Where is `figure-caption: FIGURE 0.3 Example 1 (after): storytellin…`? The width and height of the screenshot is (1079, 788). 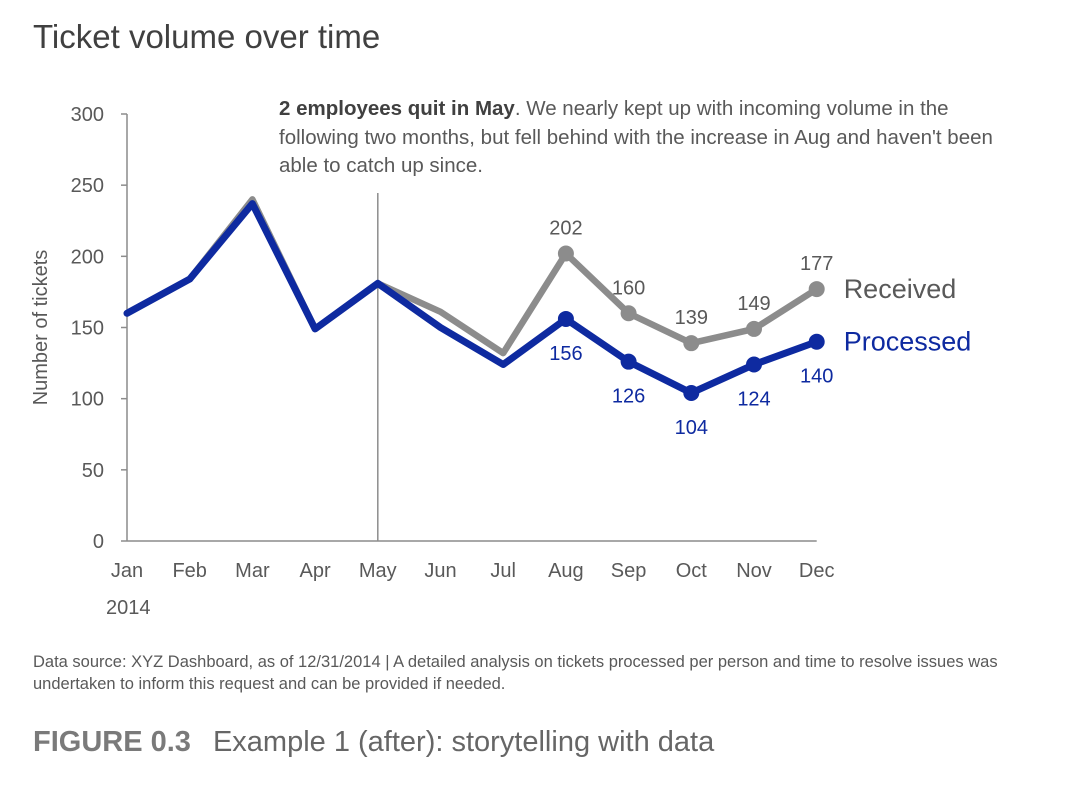
figure-caption: FIGURE 0.3 Example 1 (after): storytellin… is located at coordinates (373, 742).